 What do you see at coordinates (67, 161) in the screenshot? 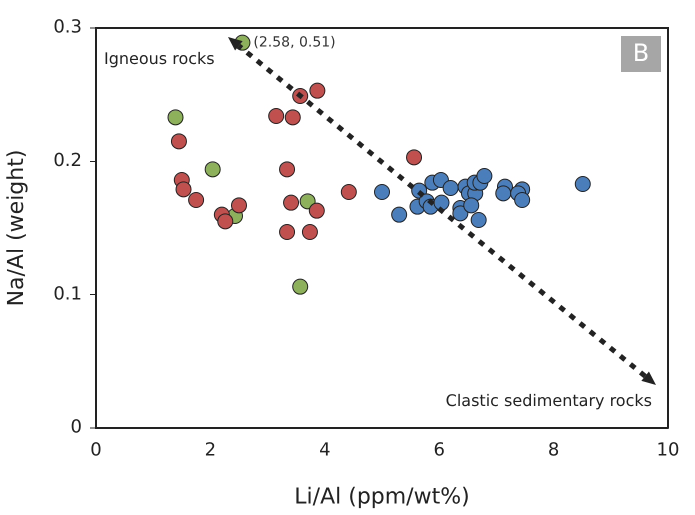
I see `y-tick-label: 0.2` at bounding box center [67, 161].